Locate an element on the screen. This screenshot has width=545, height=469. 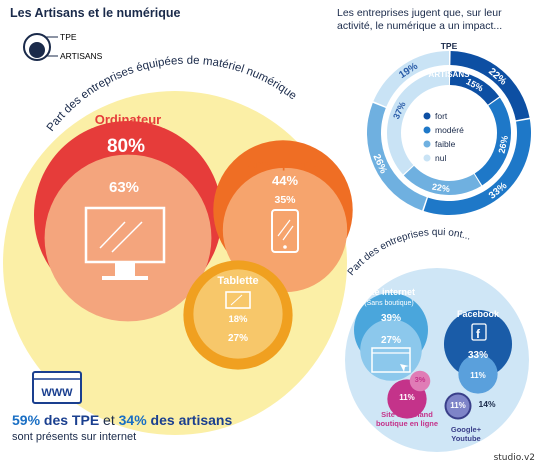
value-marchand-tpe: 11% is located at coordinates (407, 397).